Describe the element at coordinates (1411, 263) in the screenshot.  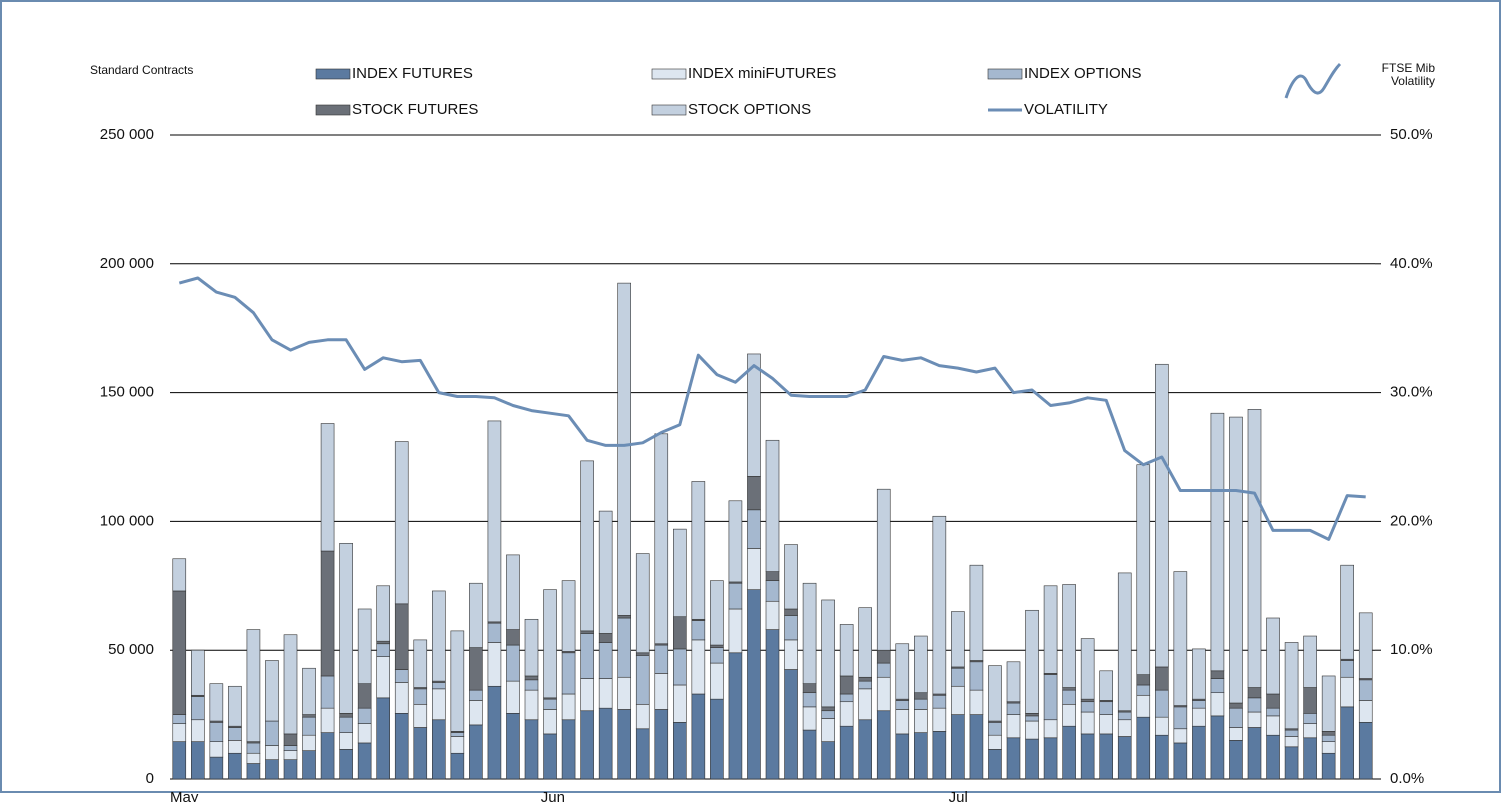
I see `y2-tick-label: 40.0%` at that location.